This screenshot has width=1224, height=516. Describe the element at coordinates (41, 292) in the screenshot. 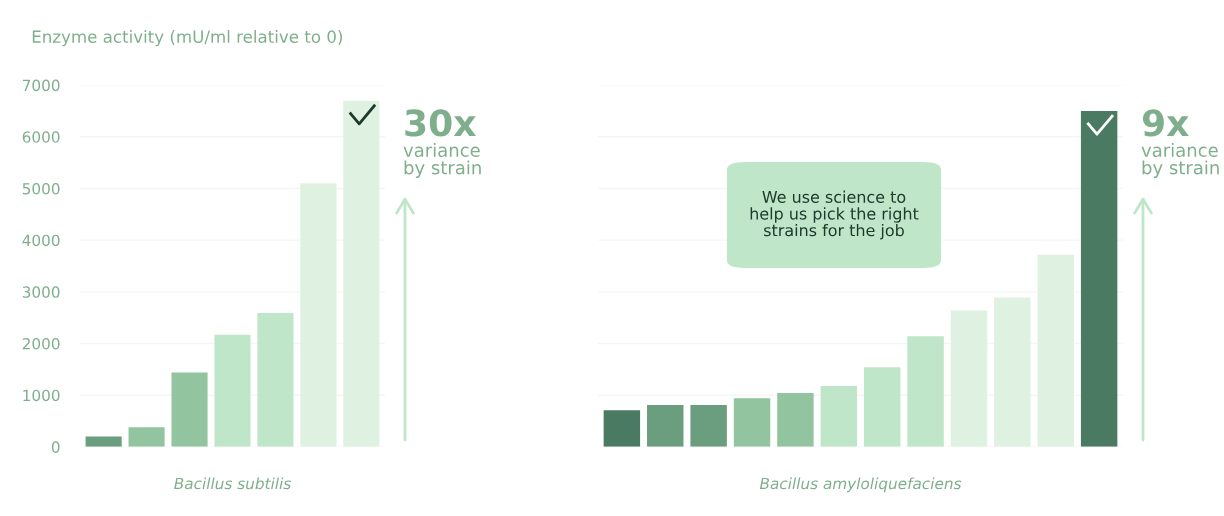

I see `y-tick-label: 3000` at that location.